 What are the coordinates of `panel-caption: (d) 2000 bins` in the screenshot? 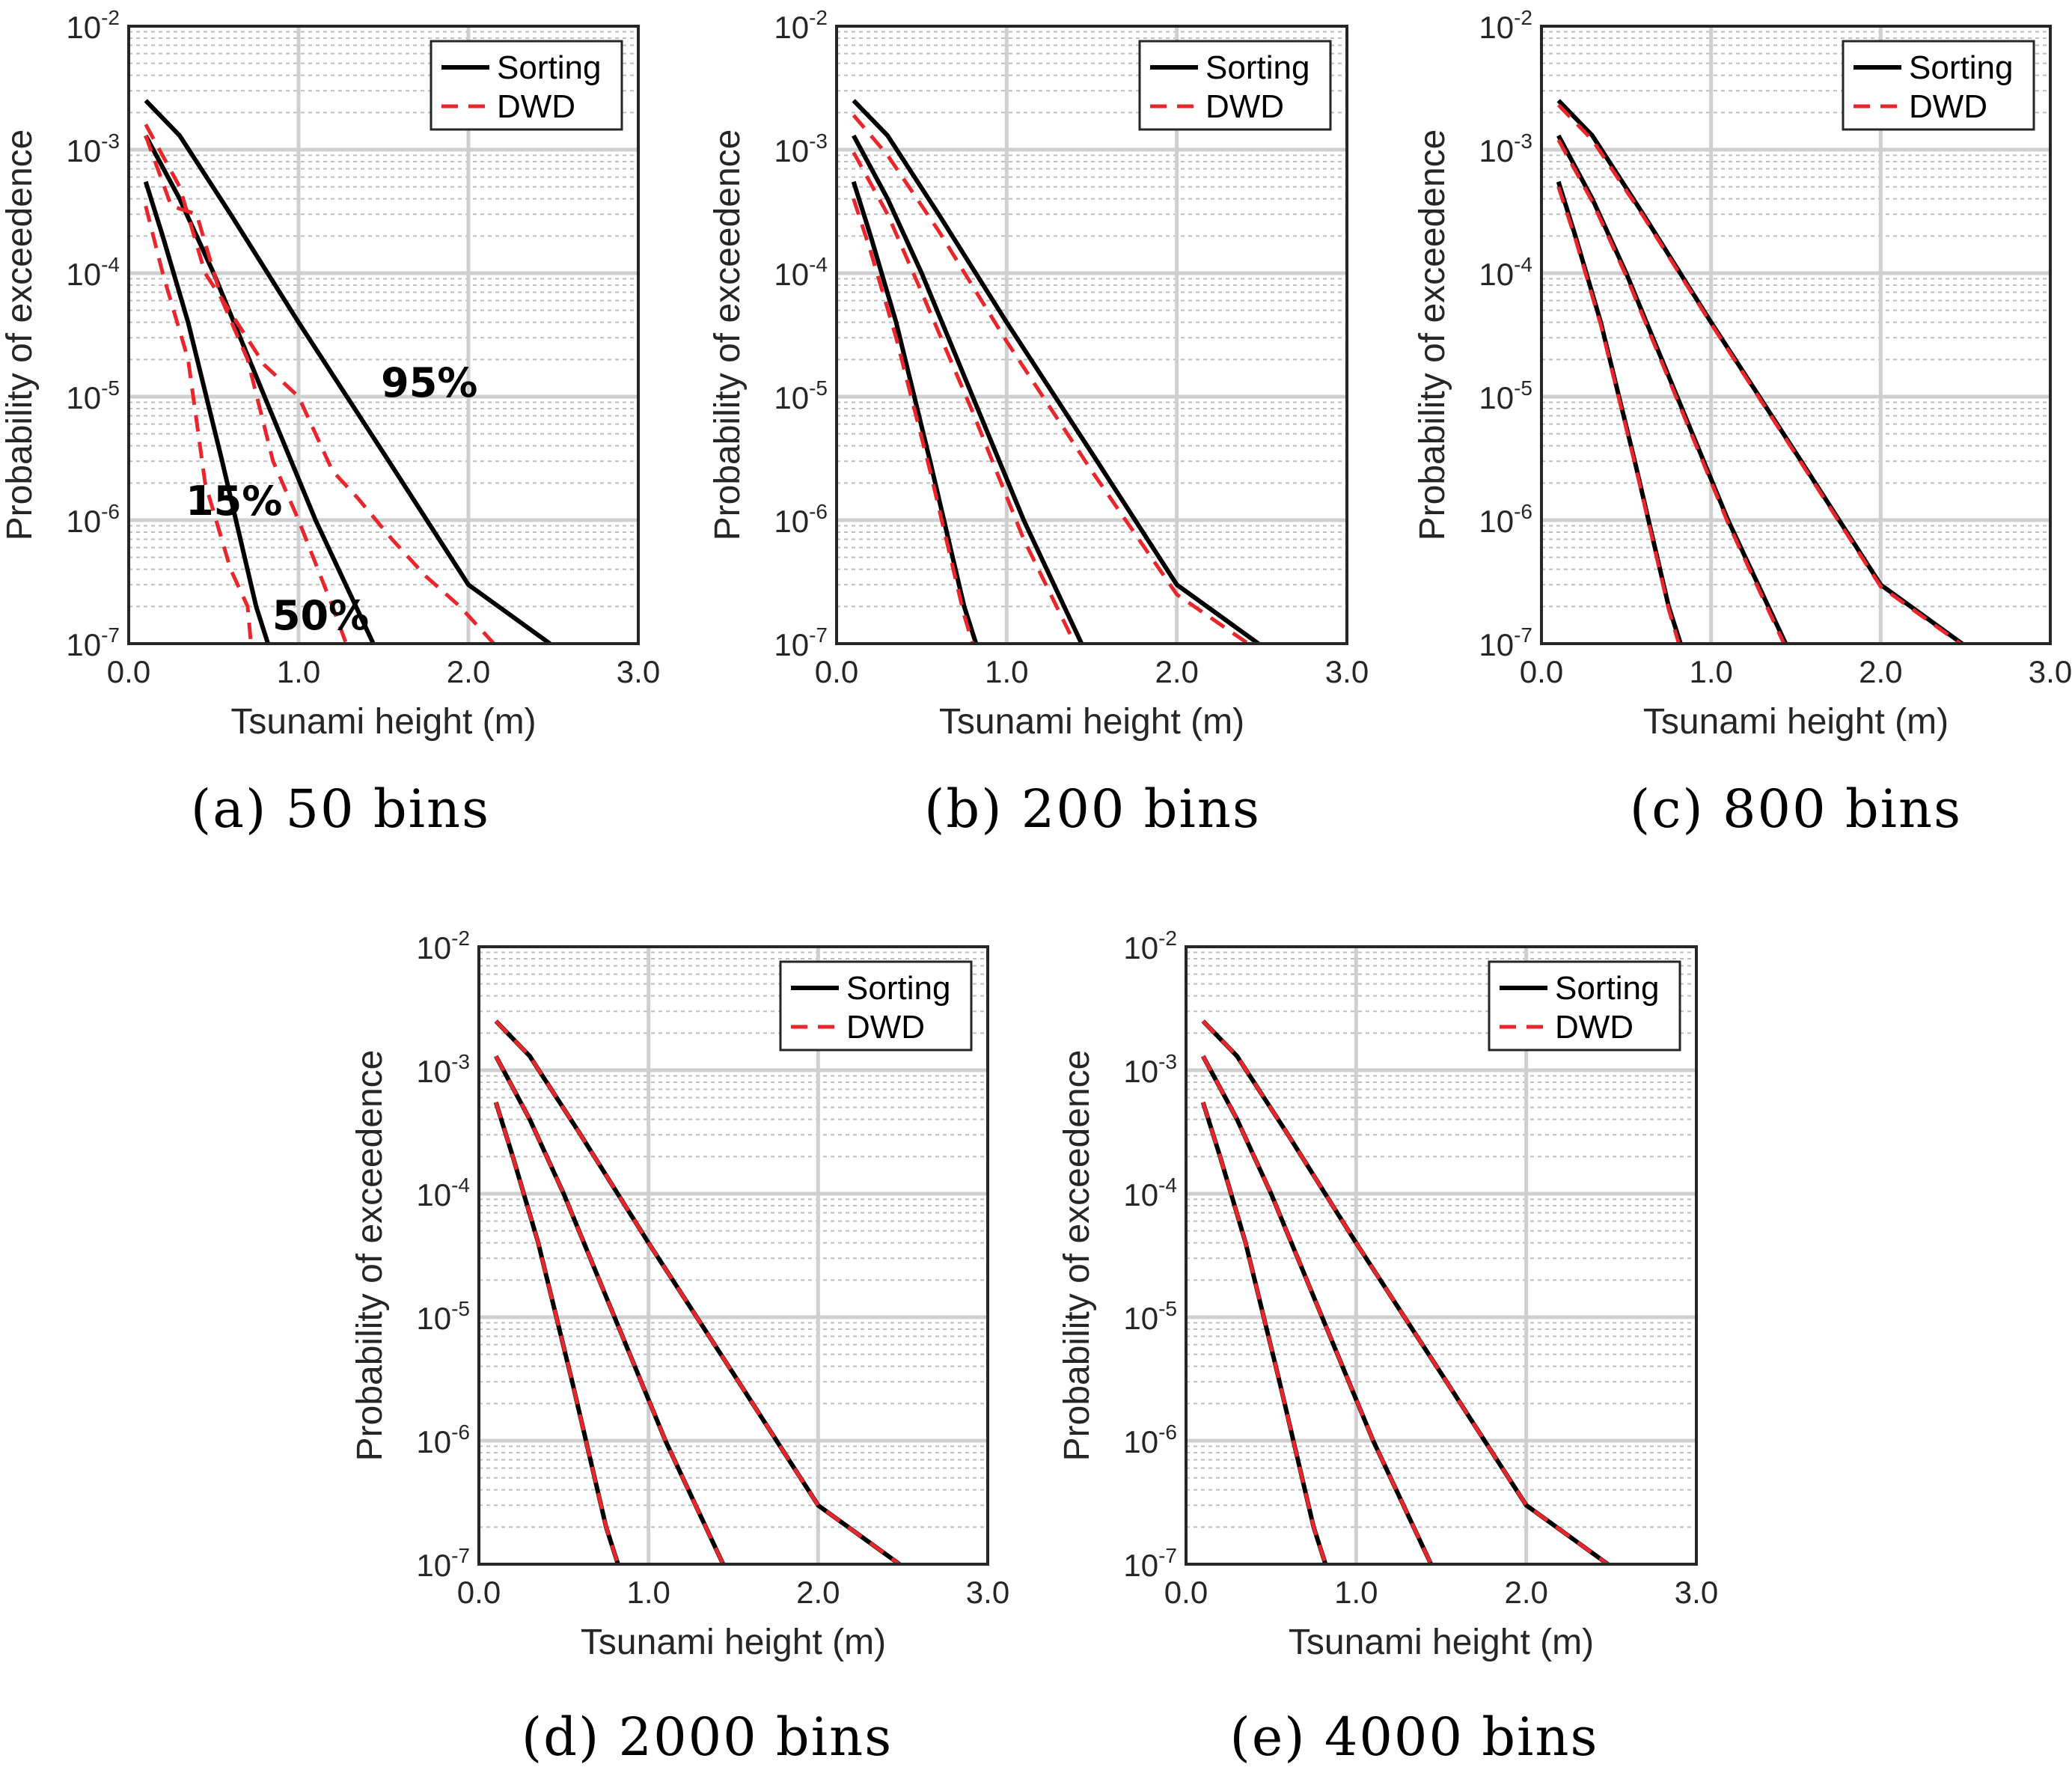 It's located at (707, 1737).